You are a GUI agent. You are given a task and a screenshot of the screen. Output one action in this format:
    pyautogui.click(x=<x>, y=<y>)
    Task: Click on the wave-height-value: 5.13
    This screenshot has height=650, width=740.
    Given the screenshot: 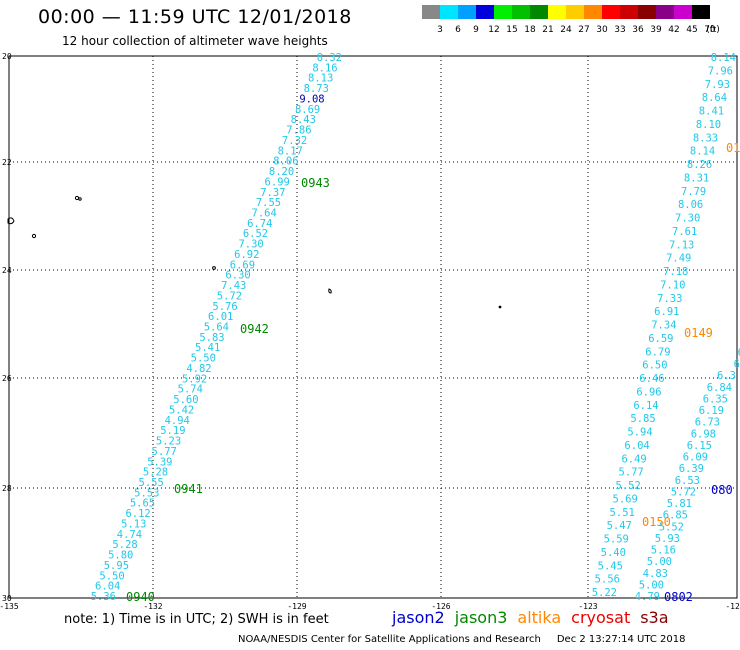 What is the action you would take?
    pyautogui.click(x=133, y=524)
    